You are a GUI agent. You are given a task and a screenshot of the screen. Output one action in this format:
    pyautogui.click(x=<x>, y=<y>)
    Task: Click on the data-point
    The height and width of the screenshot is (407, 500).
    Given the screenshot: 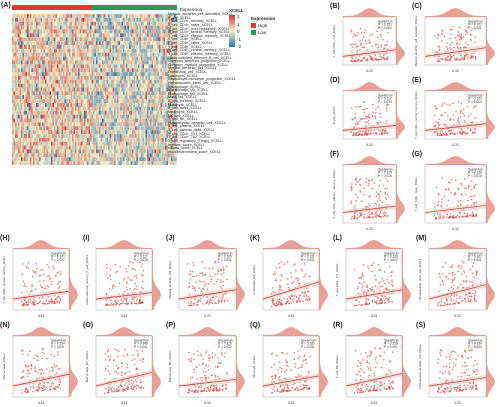 What is the action you would take?
    pyautogui.click(x=368, y=120)
    